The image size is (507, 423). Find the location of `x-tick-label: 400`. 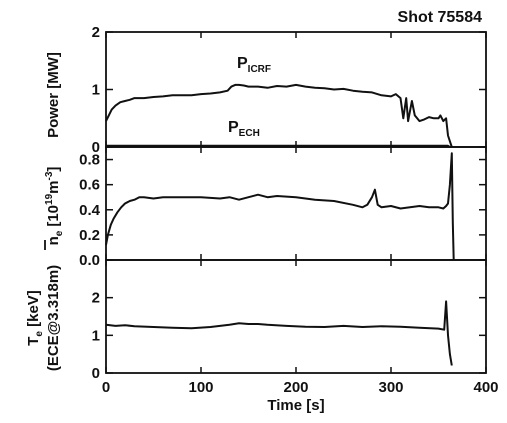

x-tick-label: 400 is located at coordinates (485, 387).